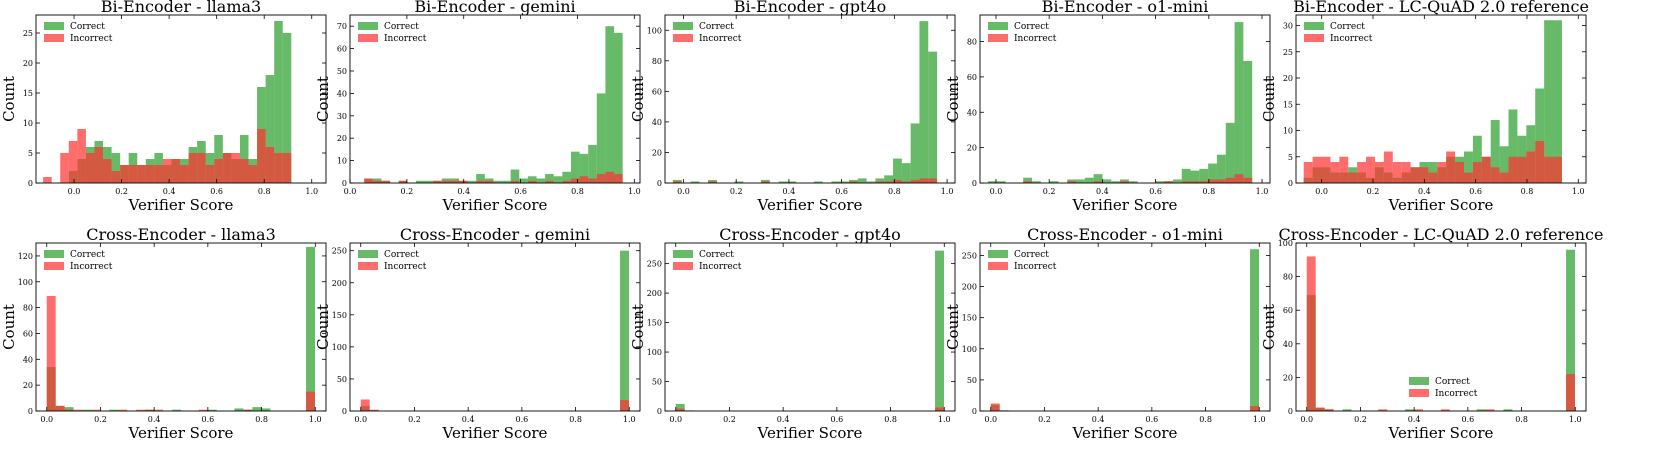 This screenshot has width=1660, height=455. What do you see at coordinates (493, 105) in the screenshot?
I see `series-correct` at bounding box center [493, 105].